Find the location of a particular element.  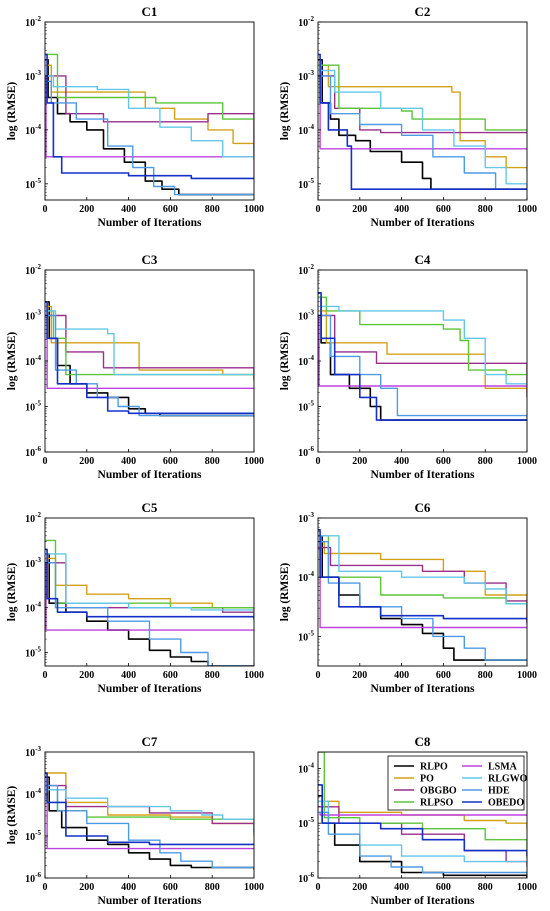

chart-title: C2 is located at coordinates (423, 11).